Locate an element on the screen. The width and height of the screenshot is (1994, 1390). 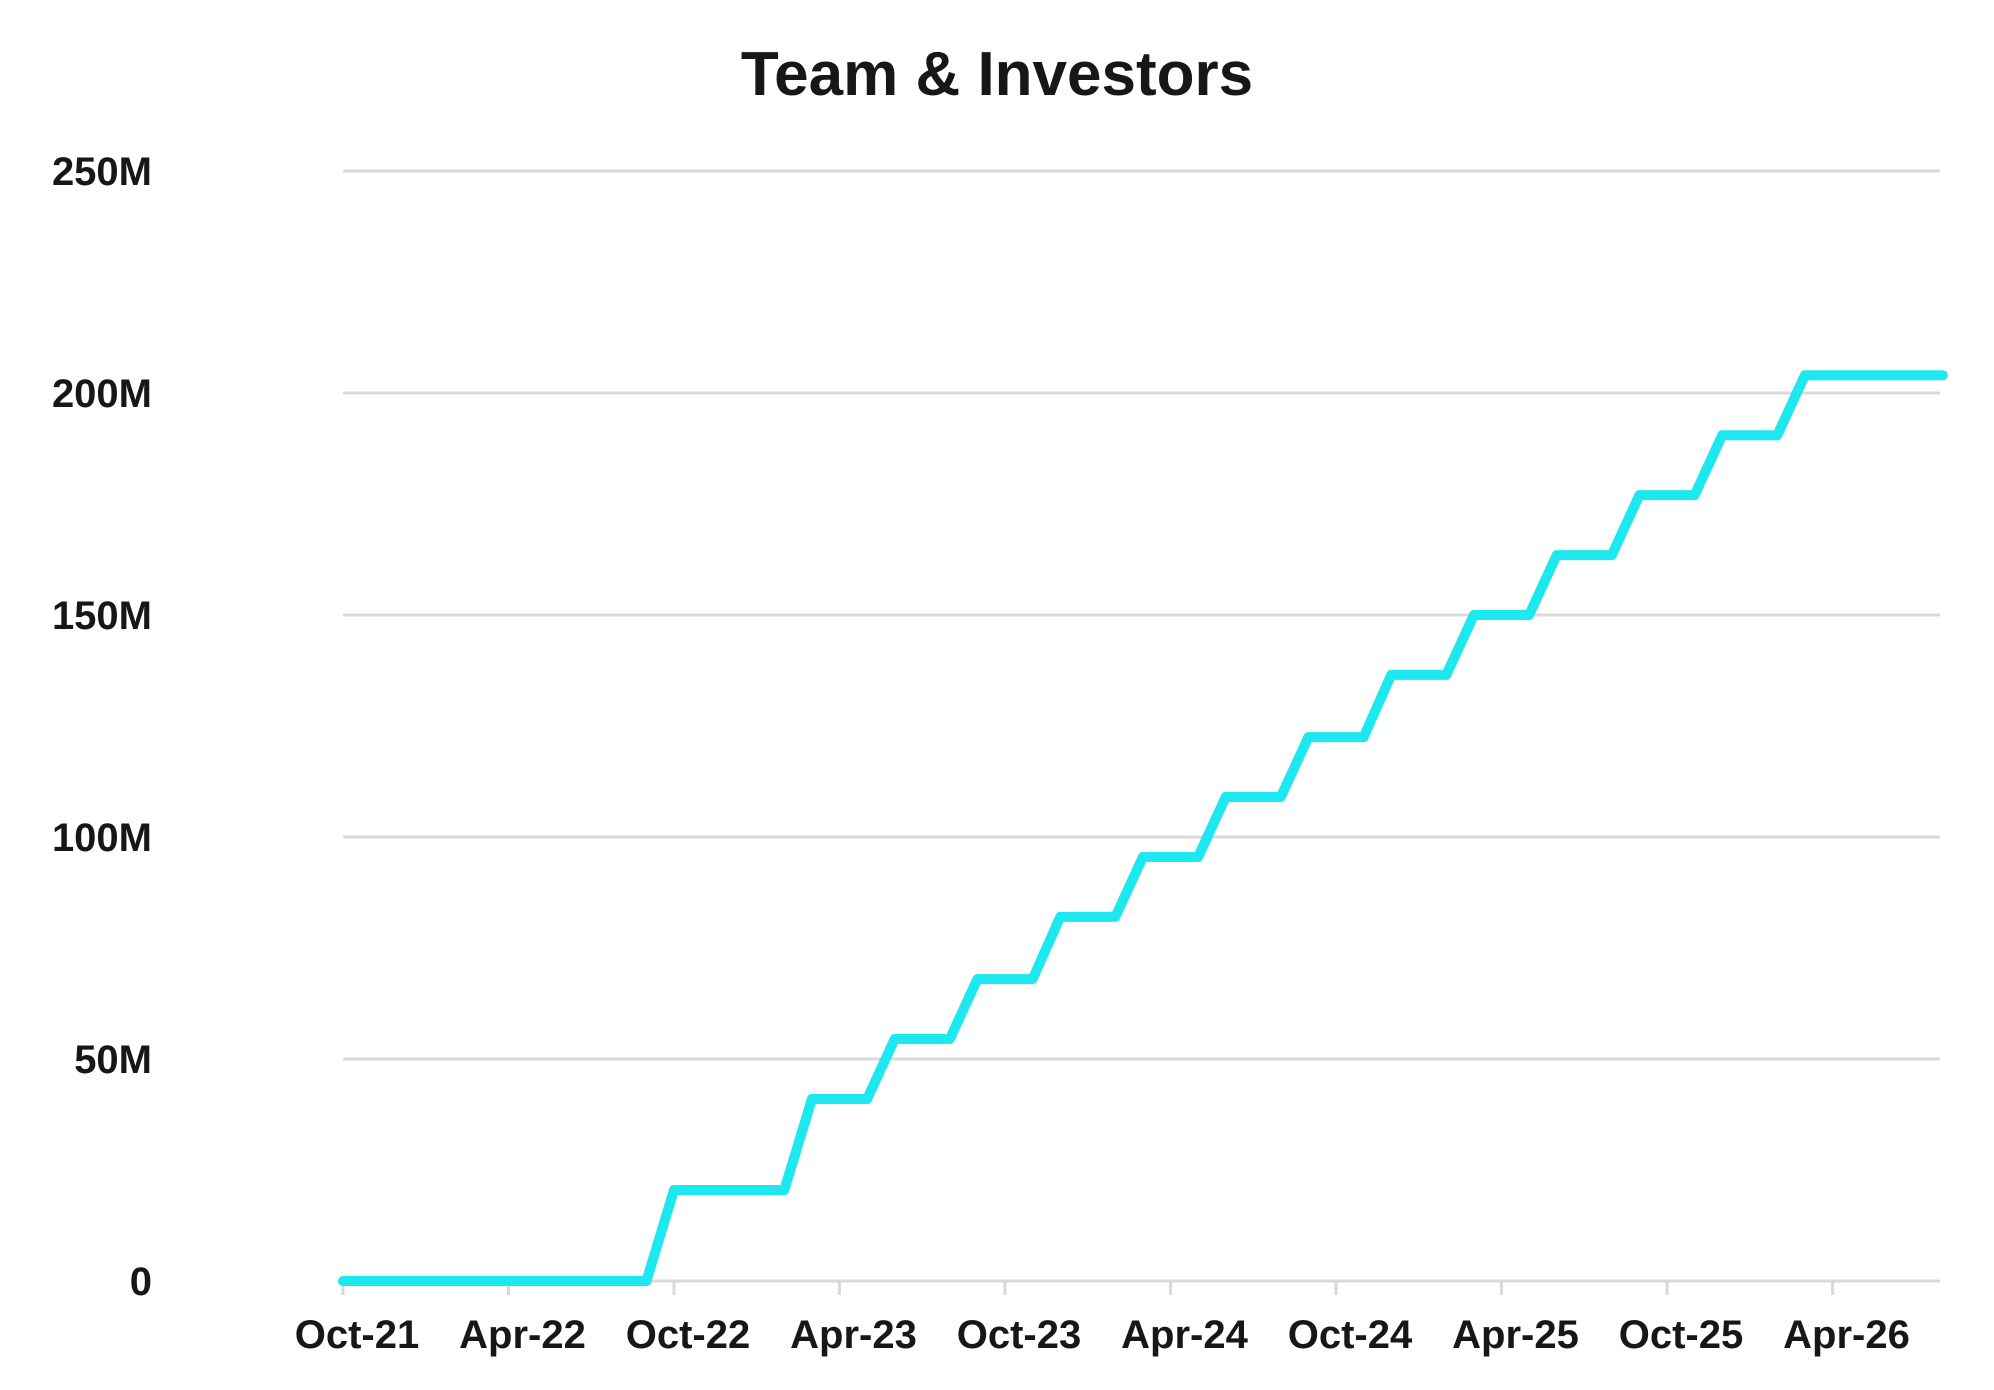
y-axis-tick-labels: 0 50M 100M 150M 200M 250M is located at coordinates (102, 727).